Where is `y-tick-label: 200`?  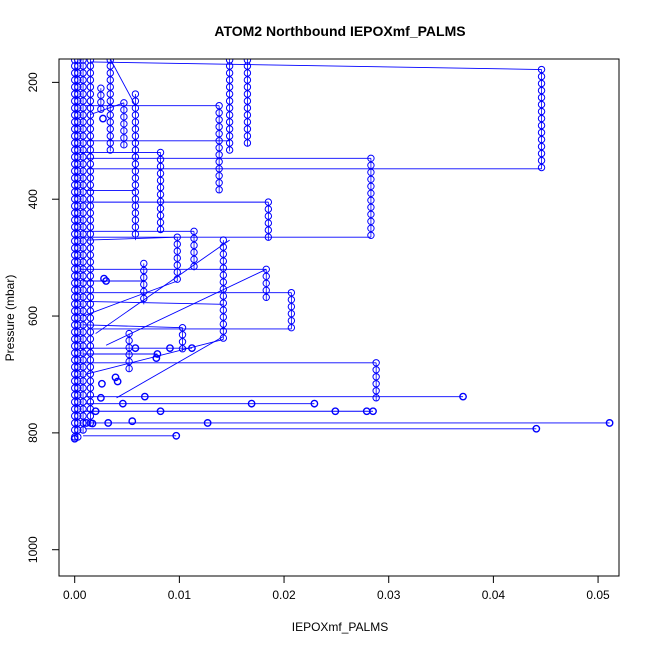
y-tick-label: 200 is located at coordinates (33, 82).